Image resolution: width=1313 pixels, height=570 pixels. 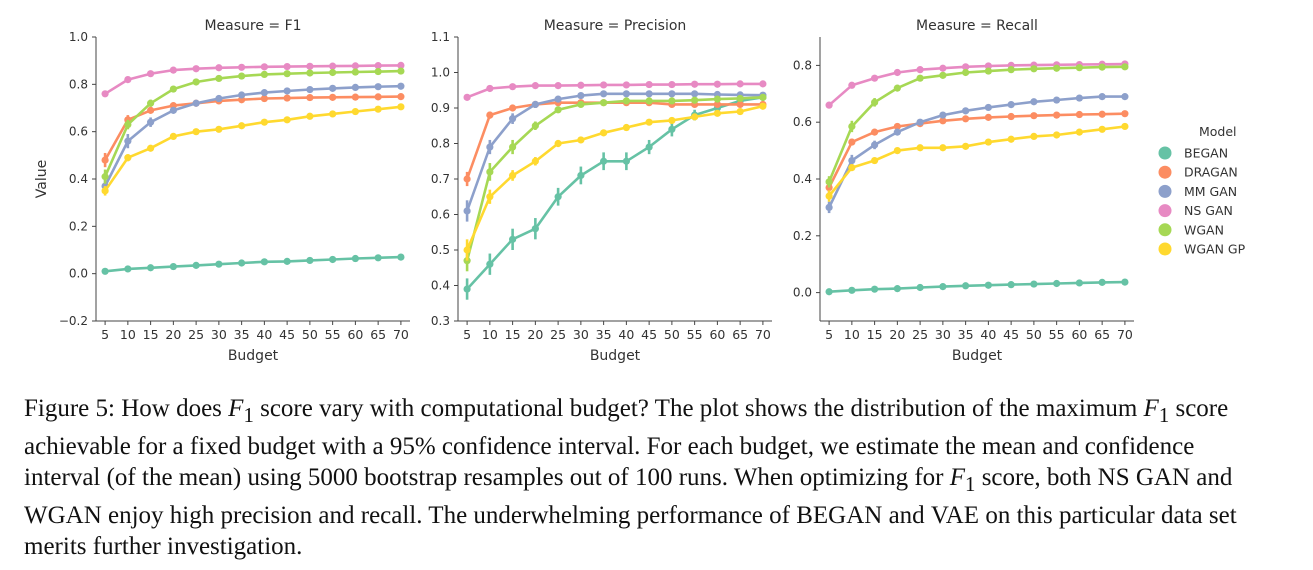 I want to click on y-tick-label: 0.0, so click(x=78, y=274).